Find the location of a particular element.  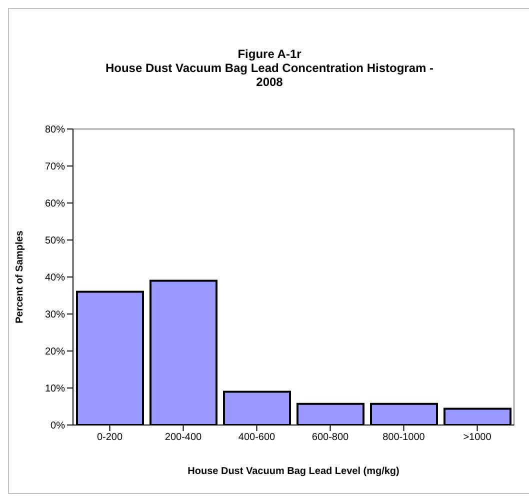

y-tick-label: 20% is located at coordinates (55, 352).